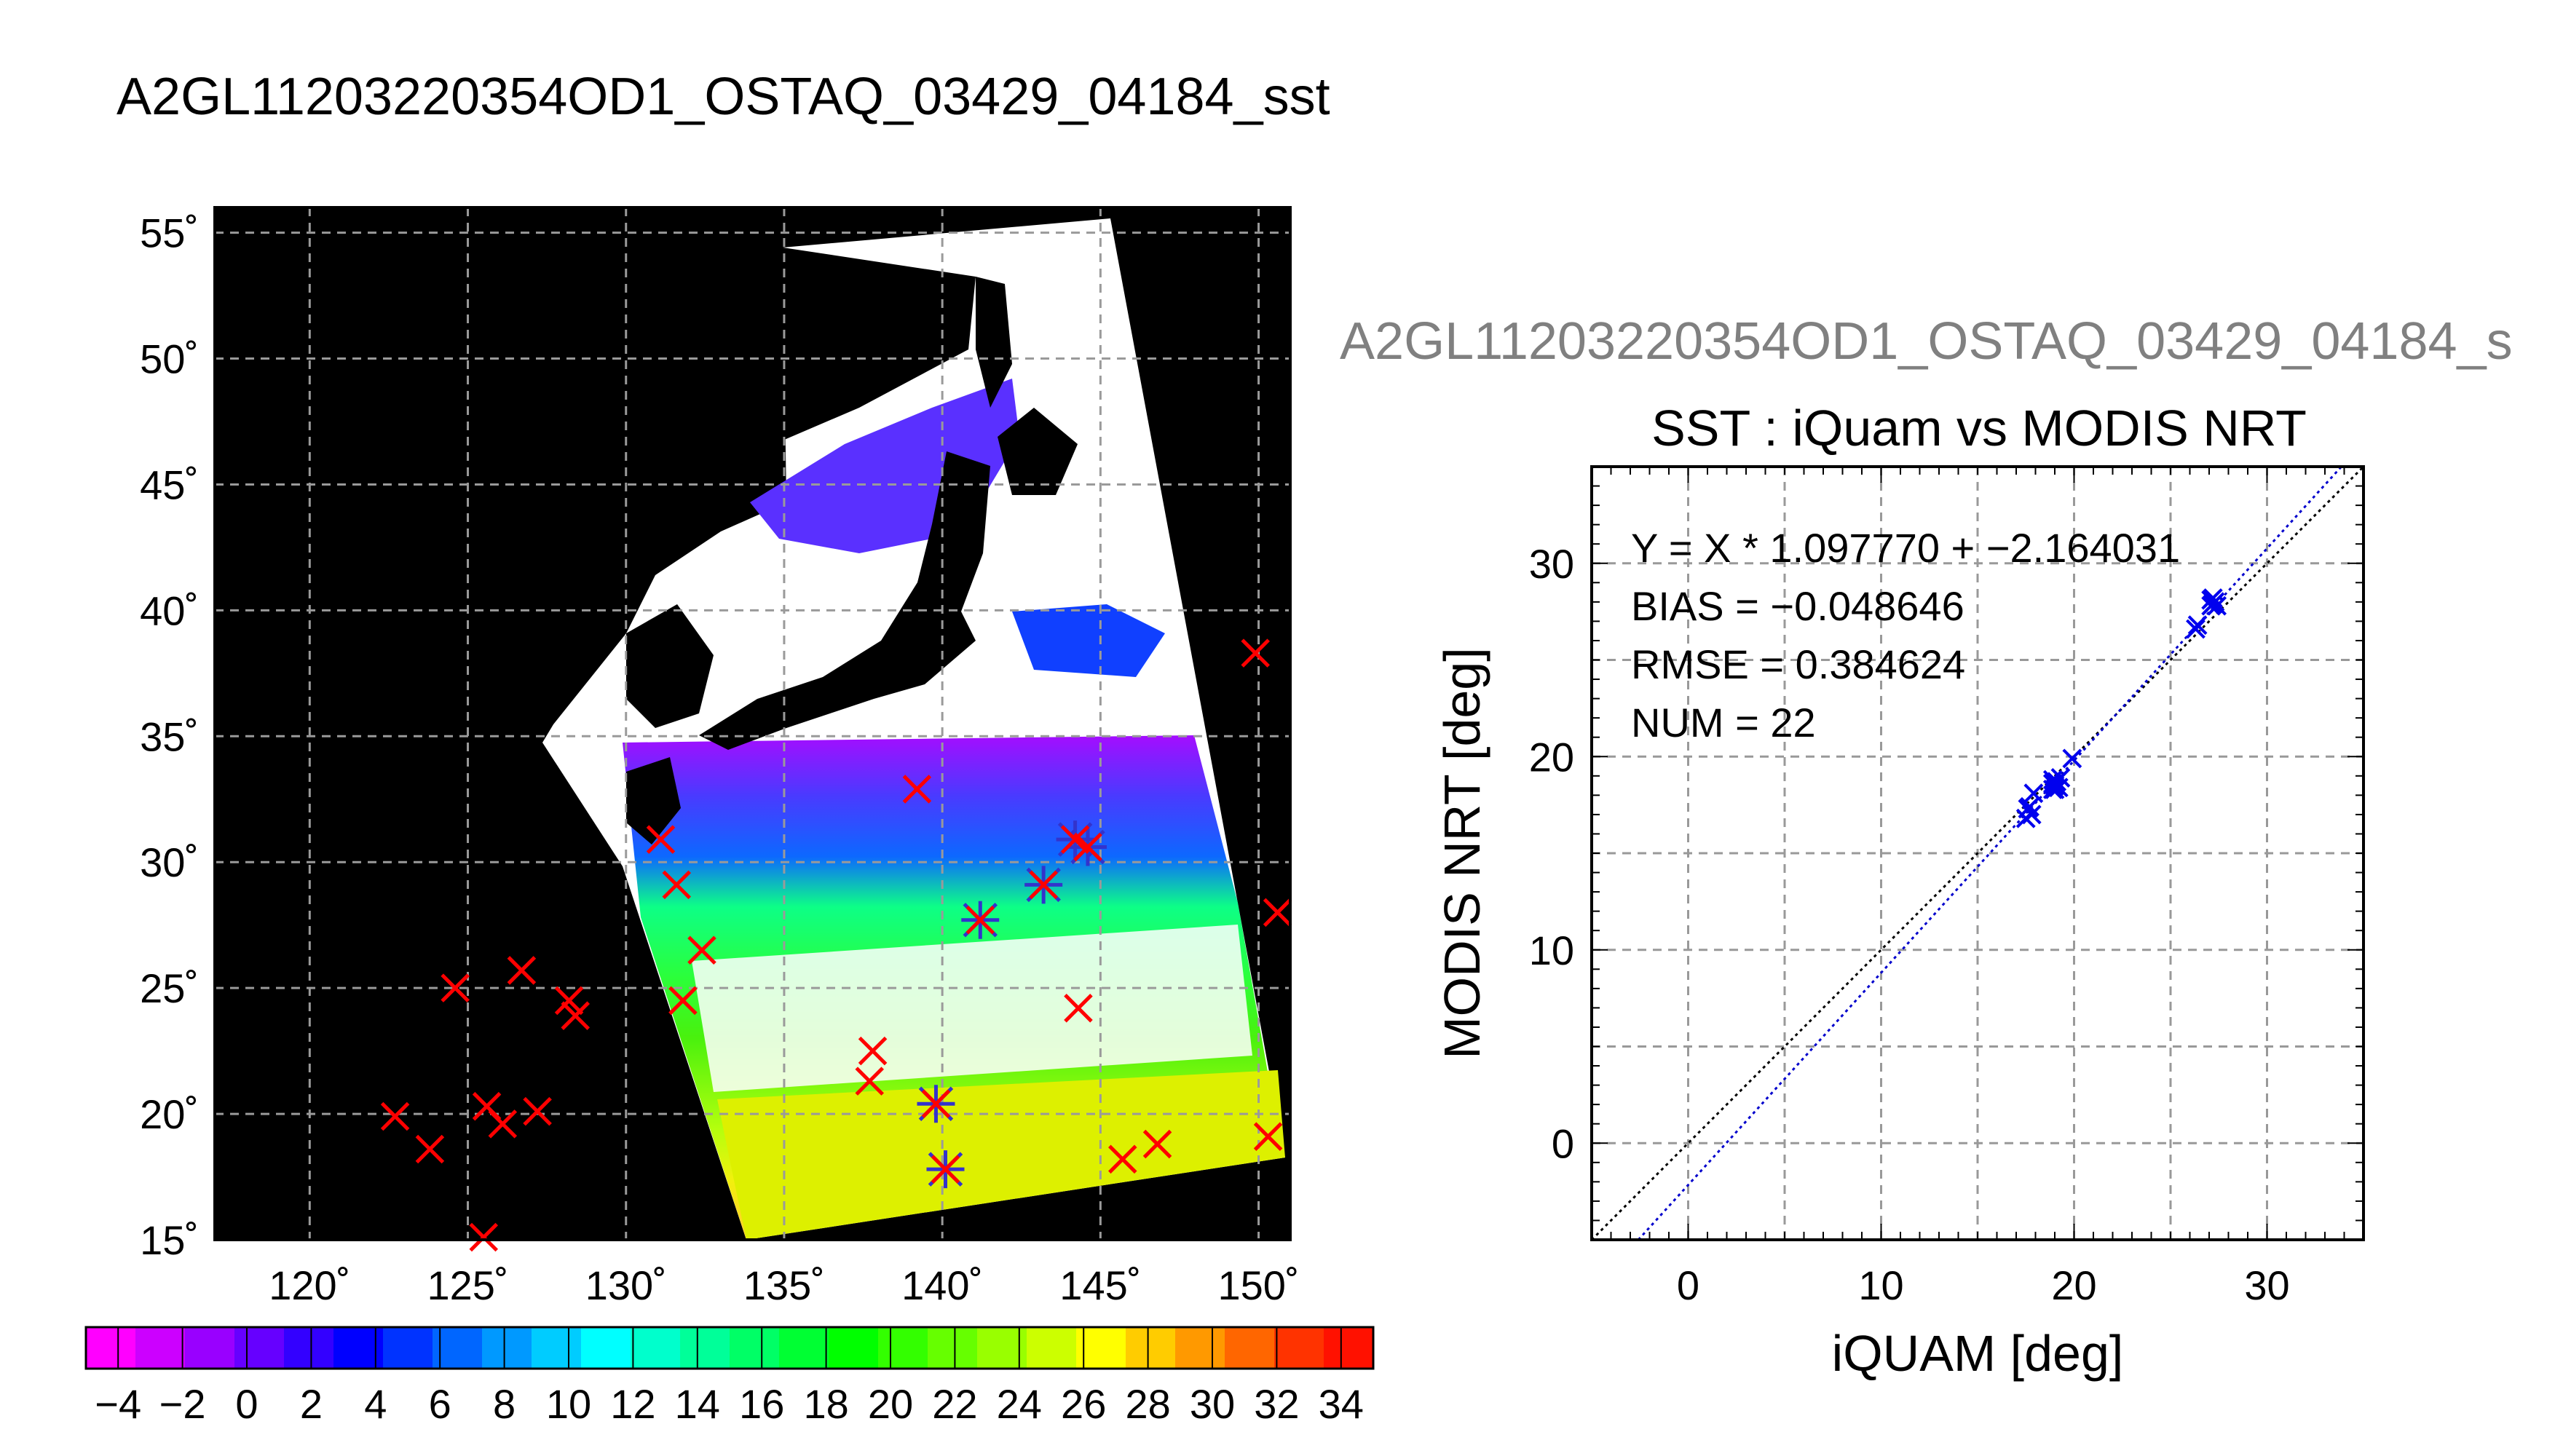 This screenshot has width=2555, height=1456. I want to click on colorbar-tick-label: 18, so click(825, 1404).